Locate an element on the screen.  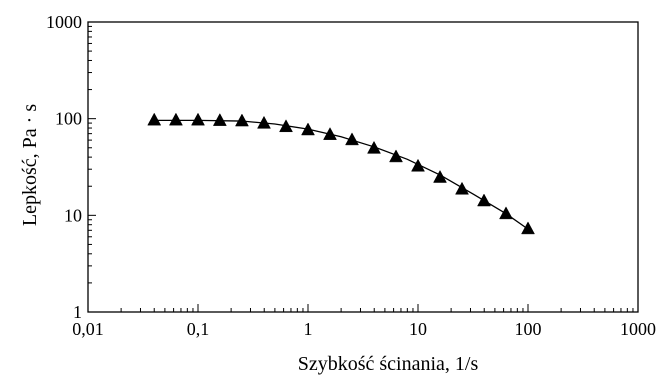
y-tick-label: 1 is located at coordinates (77, 312).